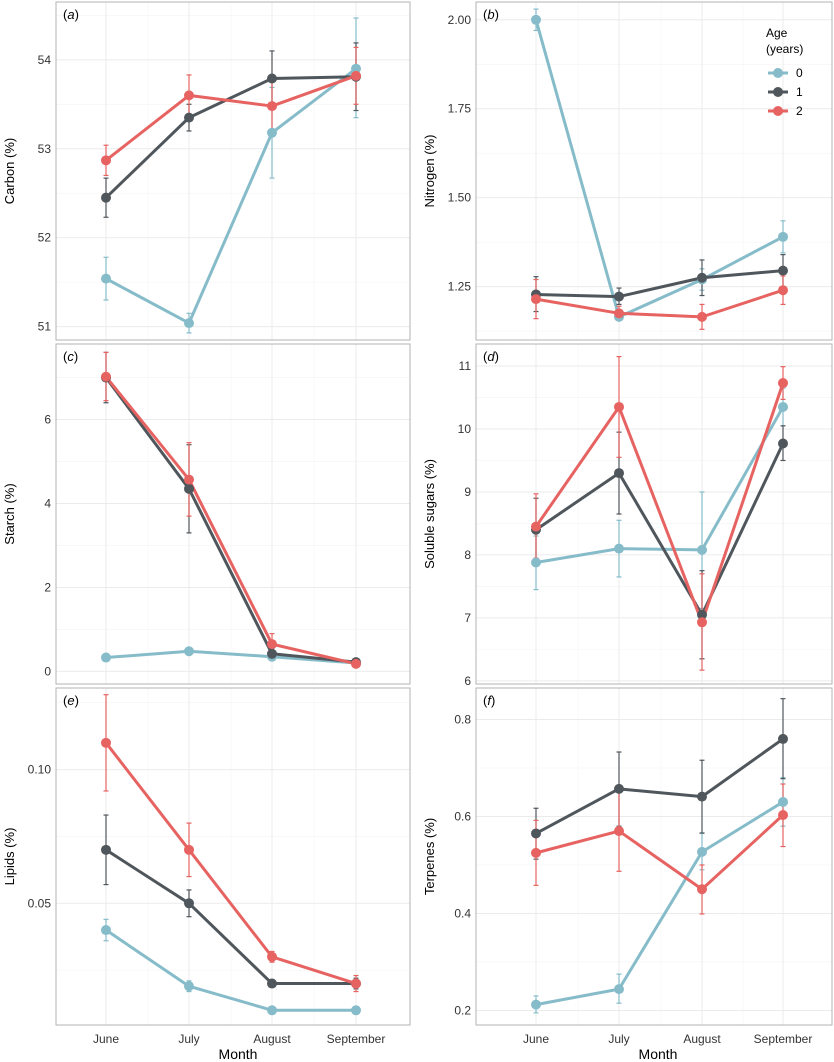 Image resolution: width=834 pixels, height=1062 pixels. What do you see at coordinates (462, 720) in the screenshot?
I see `y-tick-label: 0.8` at bounding box center [462, 720].